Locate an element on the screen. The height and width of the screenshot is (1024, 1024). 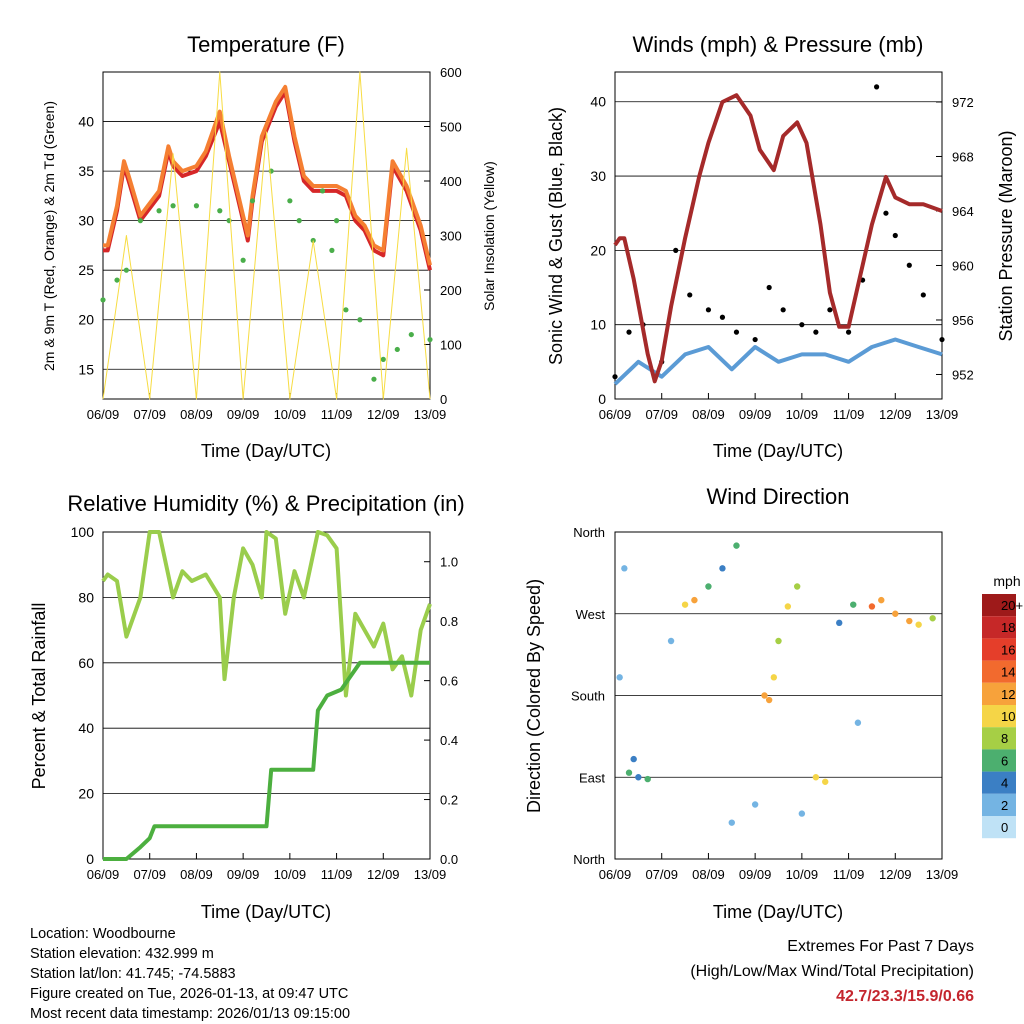
sonic-wind-line is located at coordinates (778, 361).